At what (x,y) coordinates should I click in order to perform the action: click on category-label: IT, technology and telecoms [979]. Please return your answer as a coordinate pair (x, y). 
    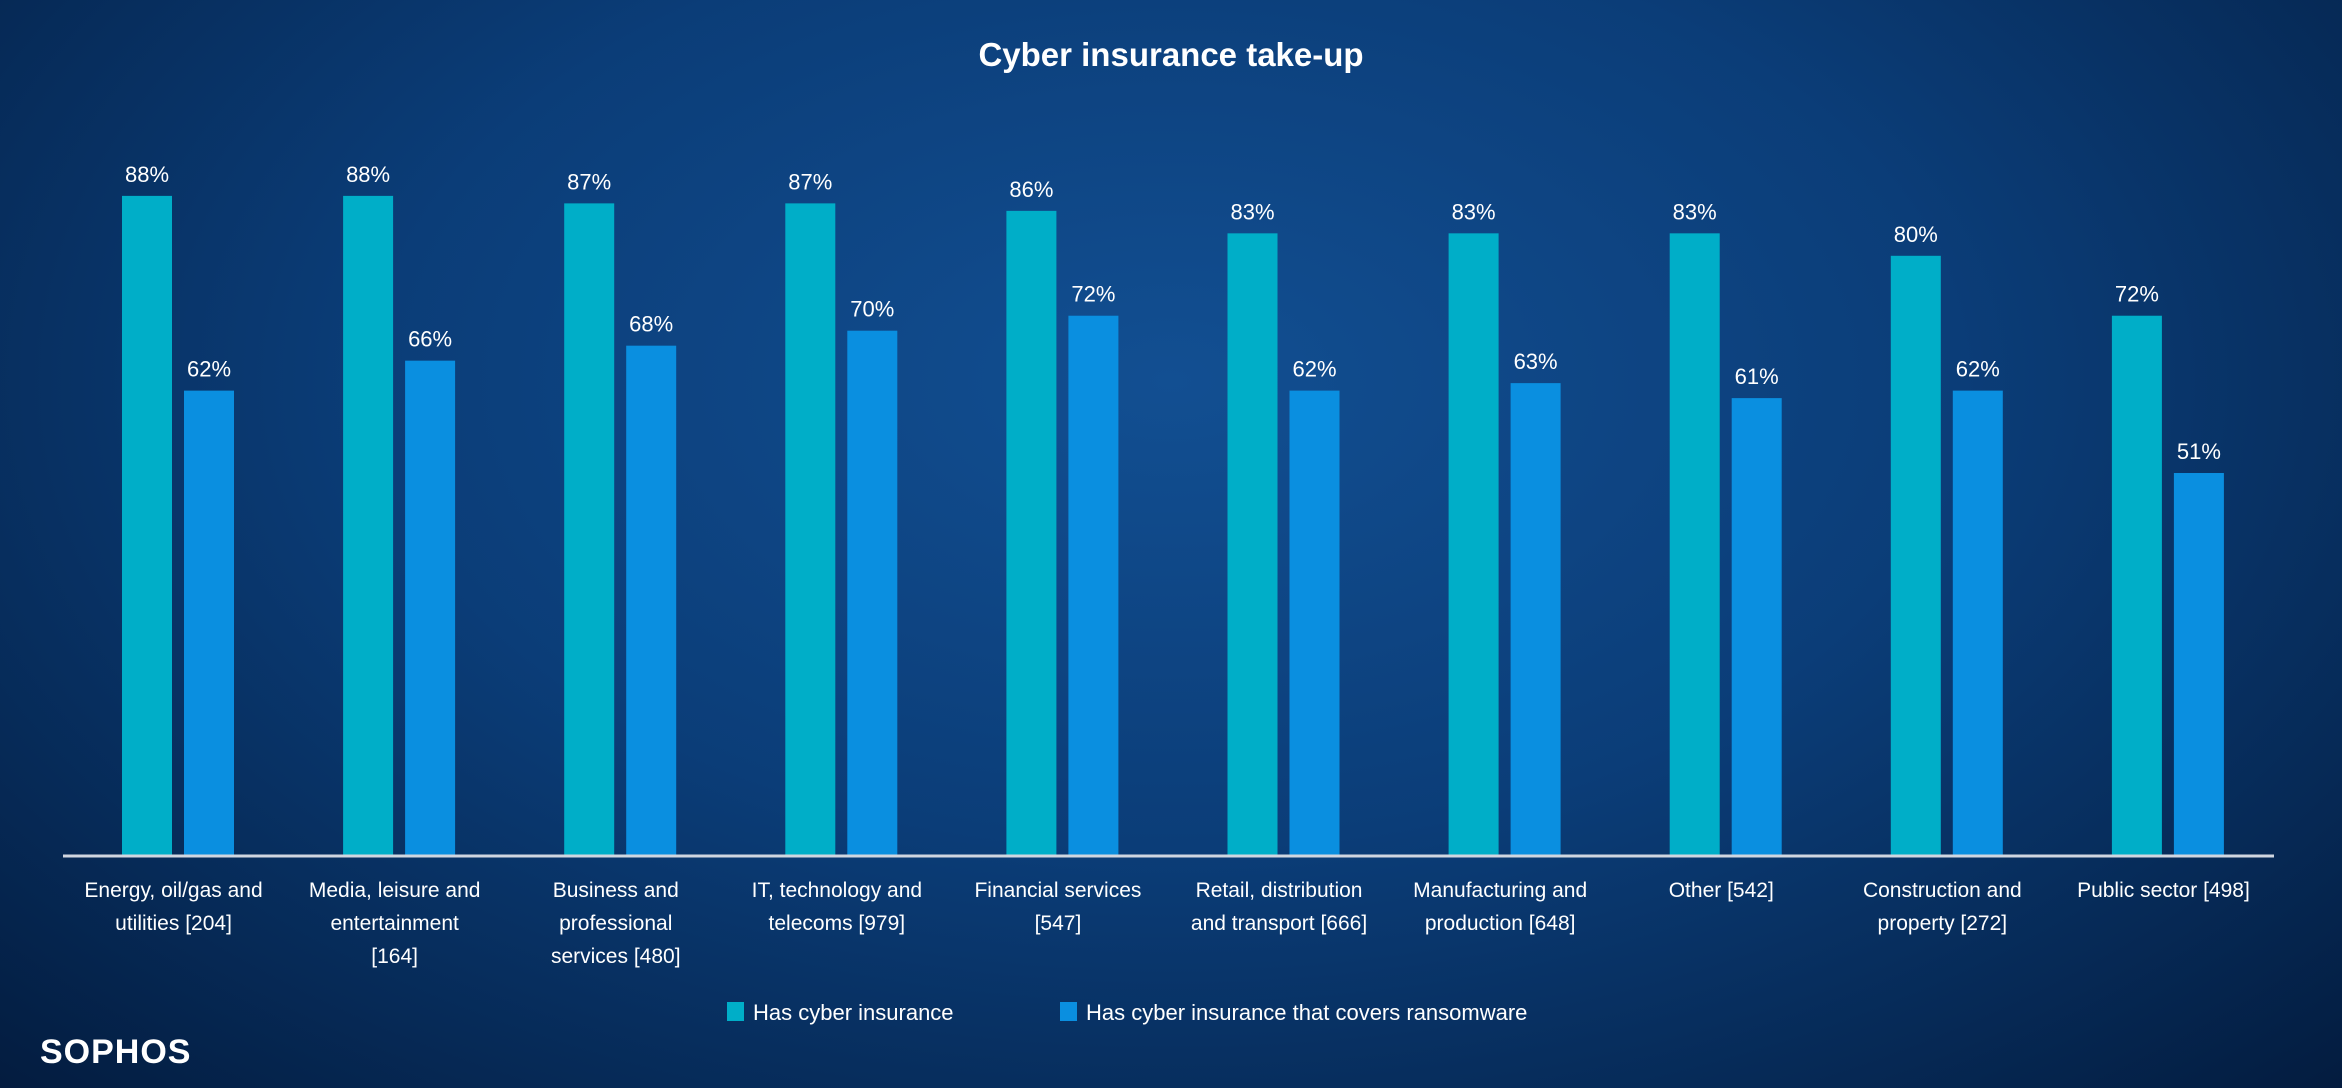
    Looking at the image, I should click on (837, 907).